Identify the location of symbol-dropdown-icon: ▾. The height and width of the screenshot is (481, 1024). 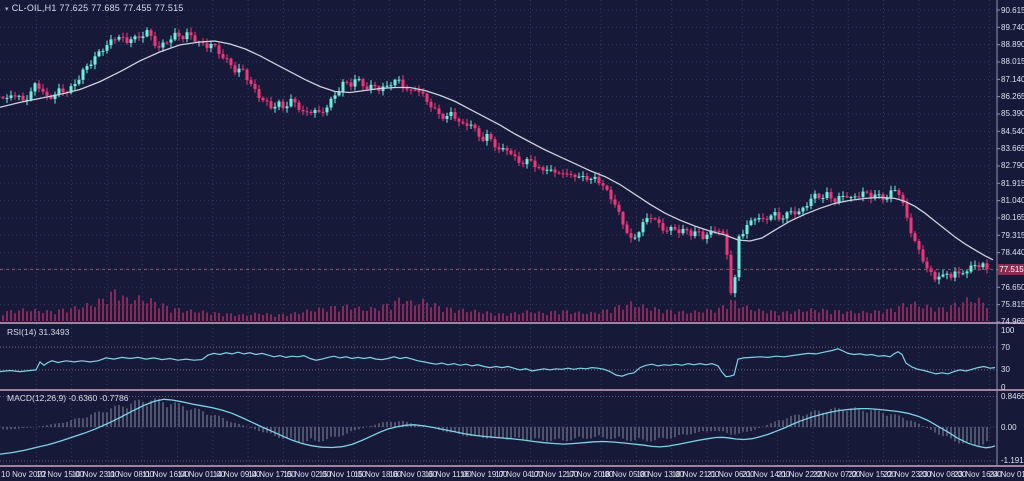
(7, 9).